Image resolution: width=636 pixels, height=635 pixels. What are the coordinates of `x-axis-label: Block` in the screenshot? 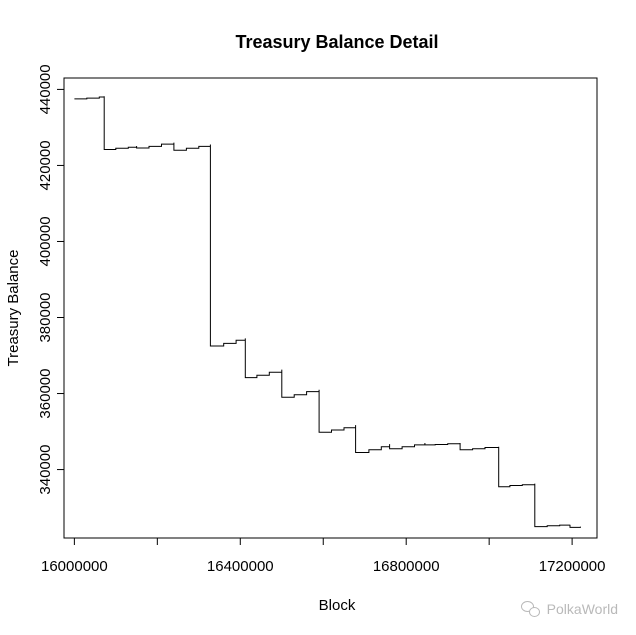 It's located at (337, 605).